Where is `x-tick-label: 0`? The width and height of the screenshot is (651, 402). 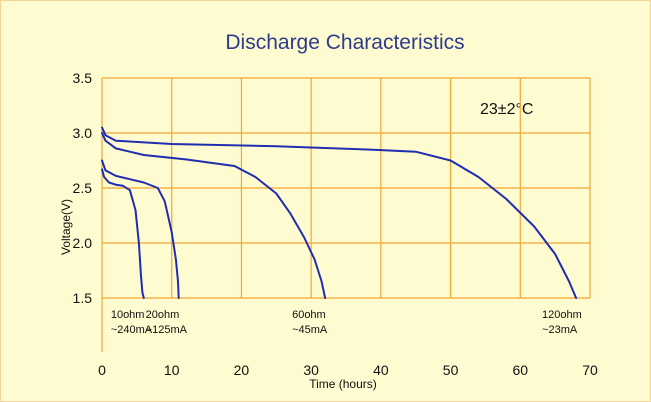 x-tick-label: 0 is located at coordinates (102, 370).